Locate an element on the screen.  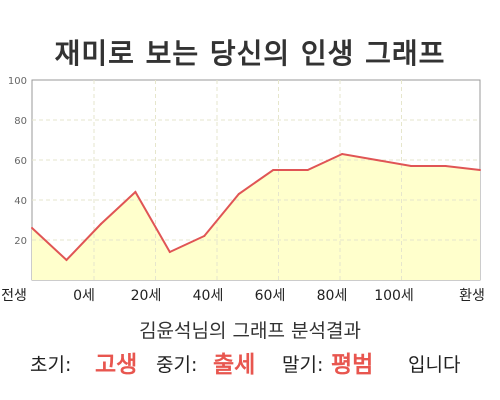
x-tick-label: 전생 is located at coordinates (14, 296).